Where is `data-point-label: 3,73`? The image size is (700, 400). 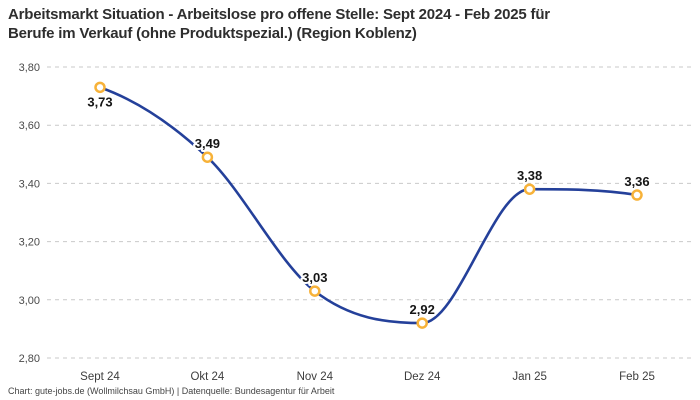 data-point-label: 3,73 is located at coordinates (99, 101).